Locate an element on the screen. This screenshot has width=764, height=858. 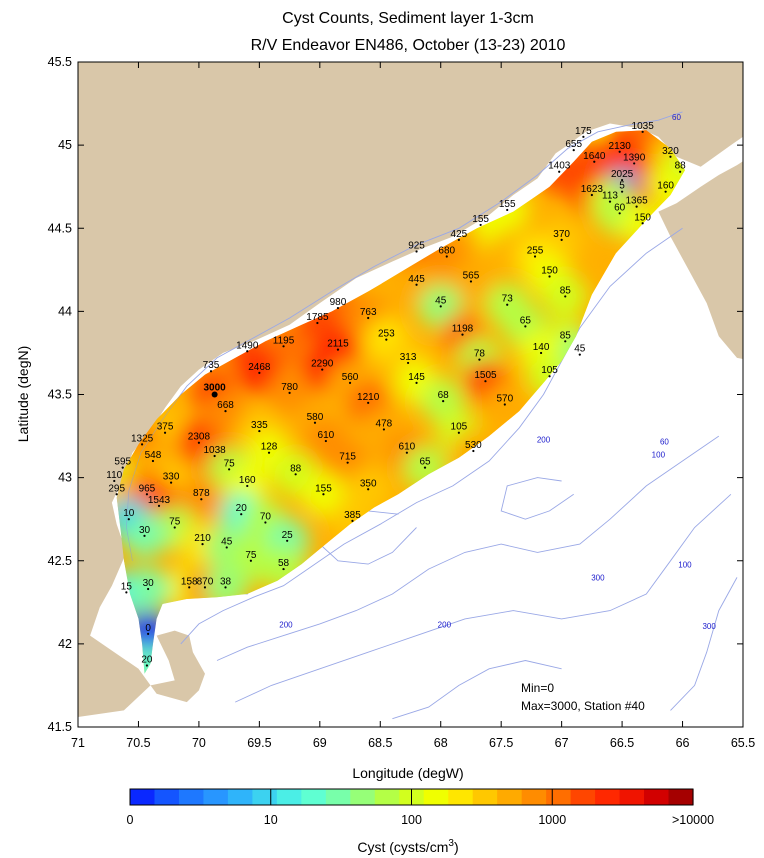
station: 478 is located at coordinates (384, 424).